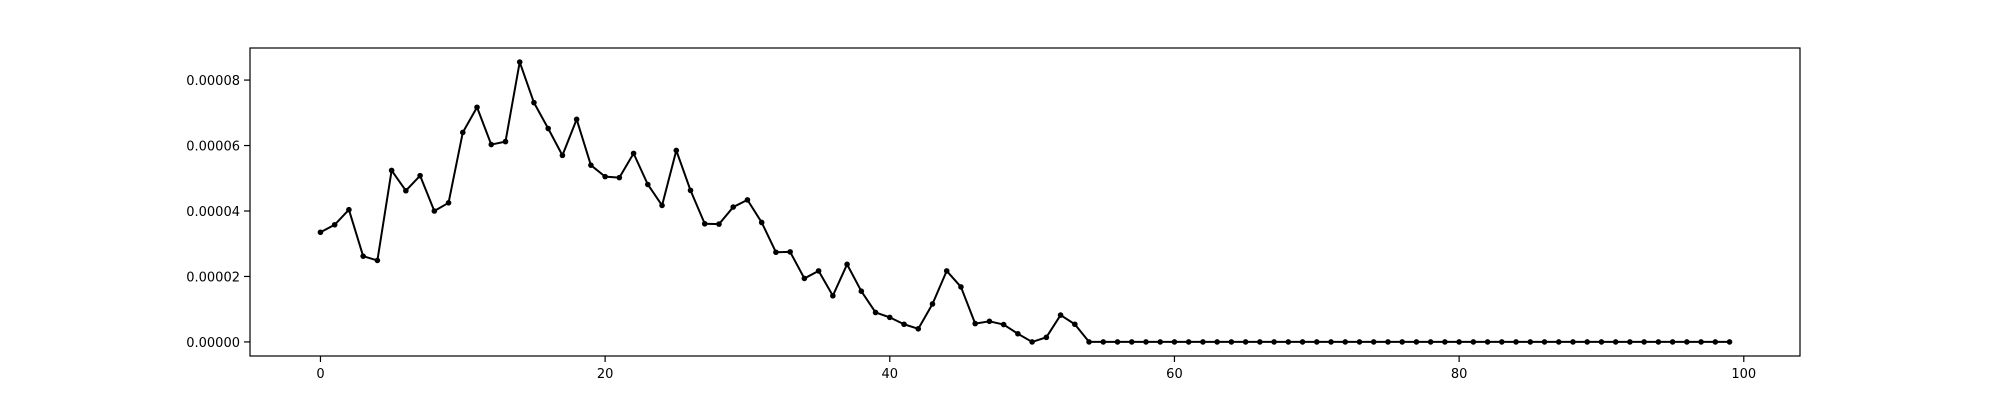 The height and width of the screenshot is (404, 2000). Describe the element at coordinates (1743, 374) in the screenshot. I see `x-tick-label: 100` at that location.